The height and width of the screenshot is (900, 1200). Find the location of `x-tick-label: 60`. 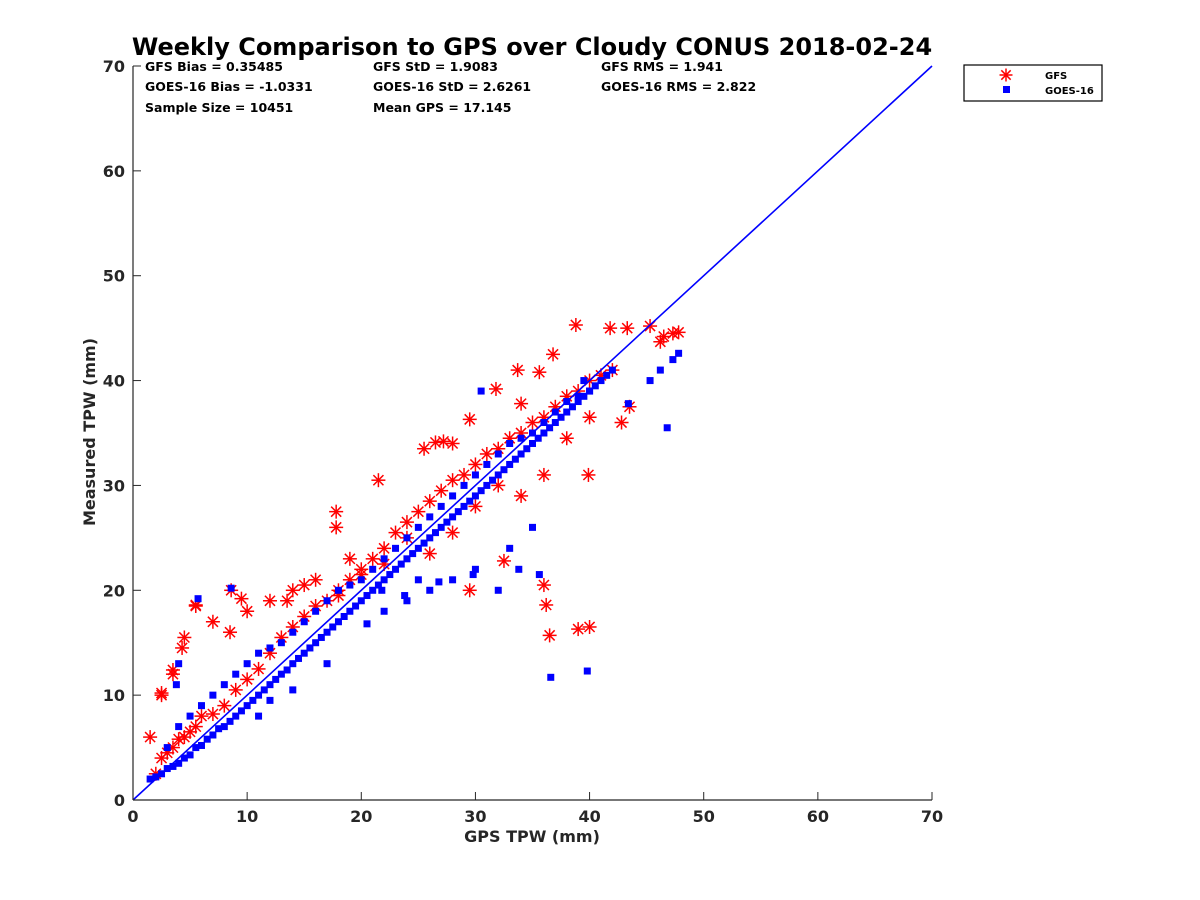

x-tick-label: 60 is located at coordinates (818, 816).